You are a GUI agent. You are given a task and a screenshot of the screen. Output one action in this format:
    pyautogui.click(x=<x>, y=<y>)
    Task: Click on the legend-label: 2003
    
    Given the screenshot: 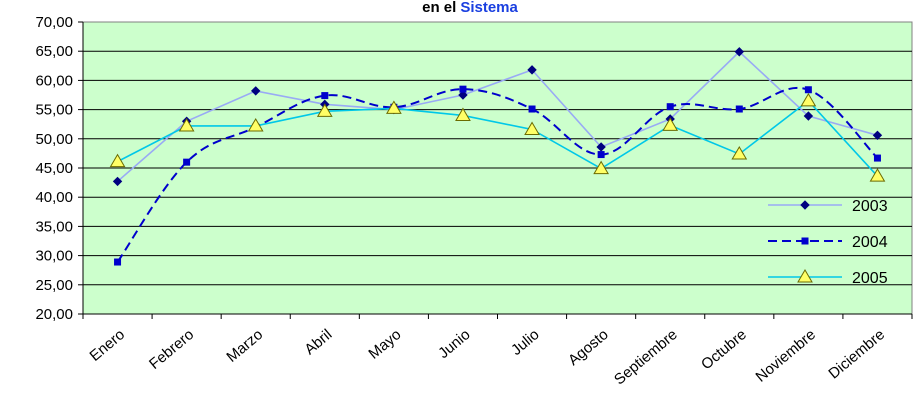 What is the action you would take?
    pyautogui.click(x=870, y=206)
    